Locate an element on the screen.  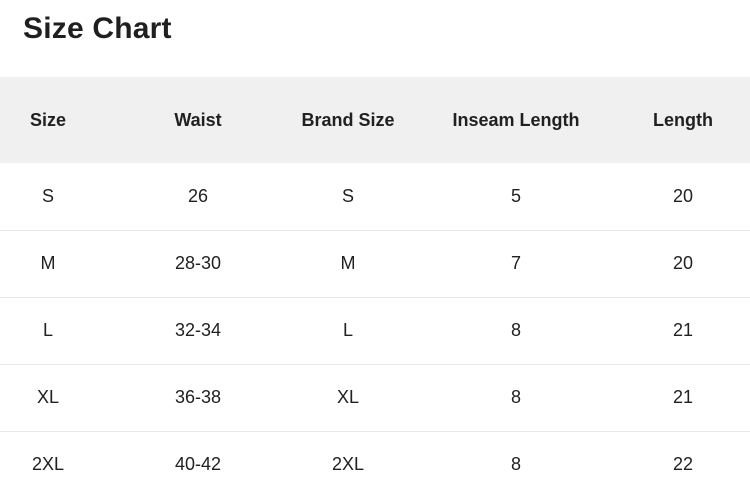
table-row: XL 36-38 XL 8 21 is located at coordinates (375, 397).